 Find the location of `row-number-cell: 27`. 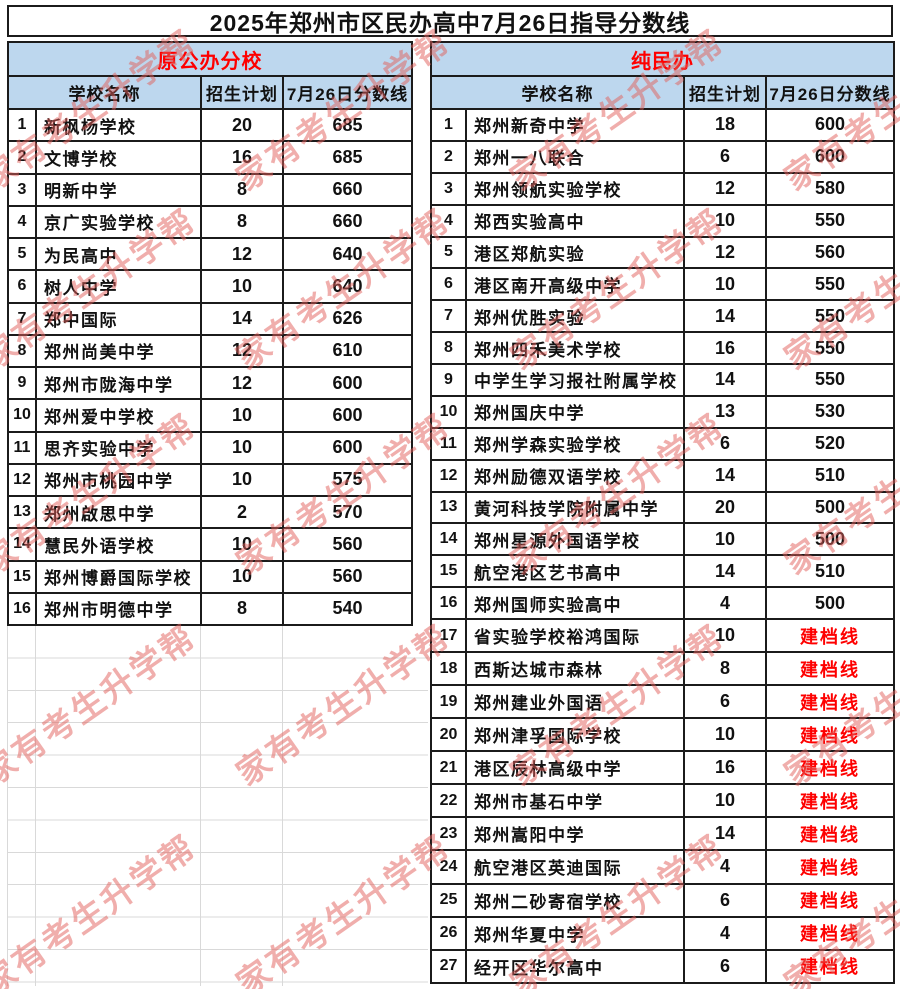

row-number-cell: 27 is located at coordinates (448, 966).